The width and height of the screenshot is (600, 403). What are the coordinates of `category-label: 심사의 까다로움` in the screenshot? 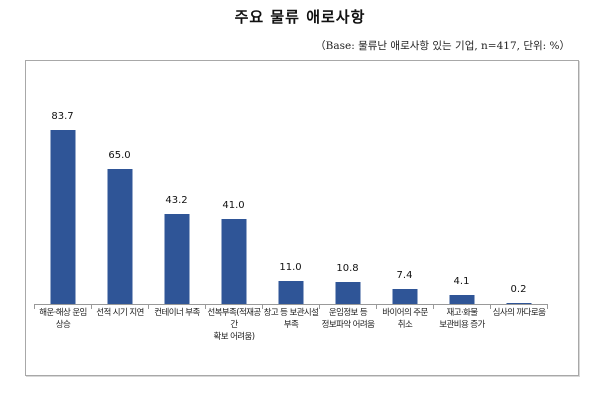 It's located at (519, 313).